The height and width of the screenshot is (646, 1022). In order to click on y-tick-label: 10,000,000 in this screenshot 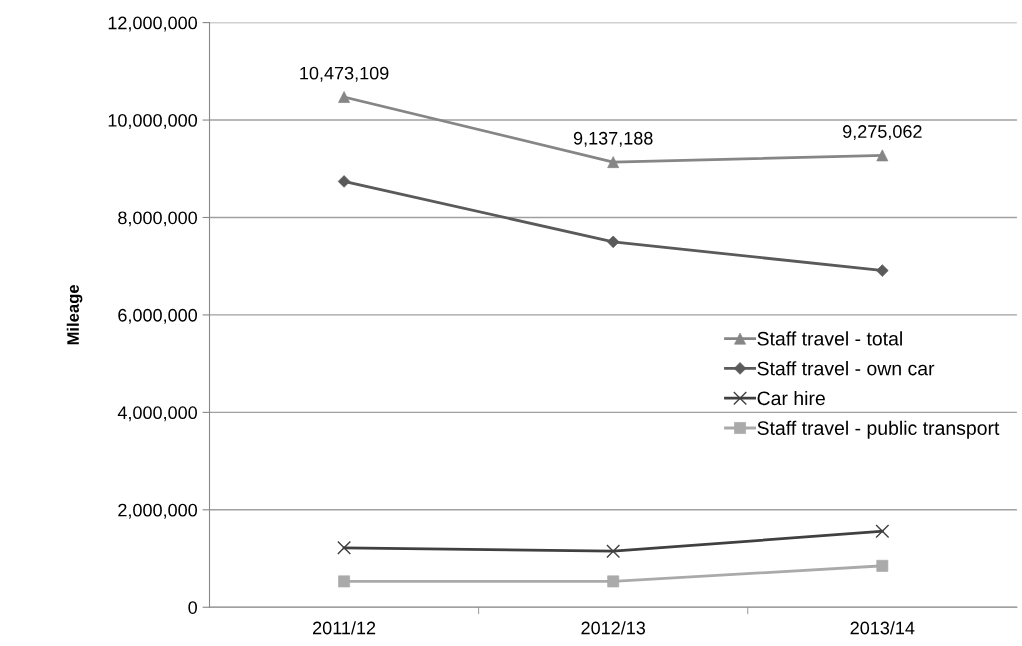, I will do `click(153, 121)`.